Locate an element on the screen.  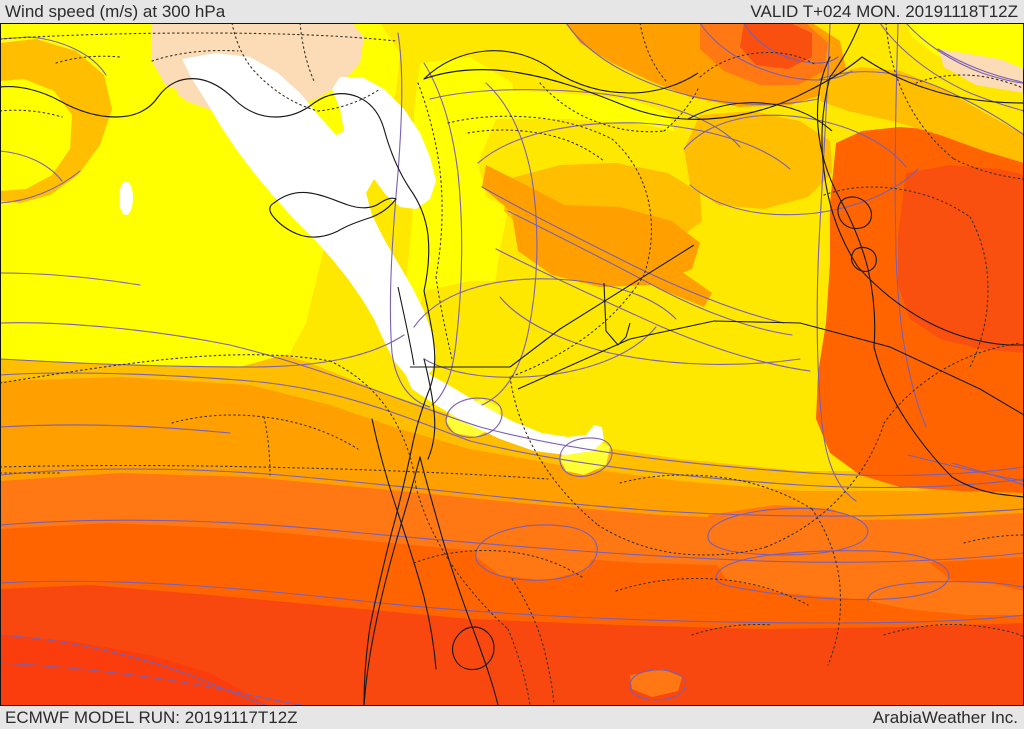
attribution-label: ArabiaWeather Inc. is located at coordinates (945, 717).